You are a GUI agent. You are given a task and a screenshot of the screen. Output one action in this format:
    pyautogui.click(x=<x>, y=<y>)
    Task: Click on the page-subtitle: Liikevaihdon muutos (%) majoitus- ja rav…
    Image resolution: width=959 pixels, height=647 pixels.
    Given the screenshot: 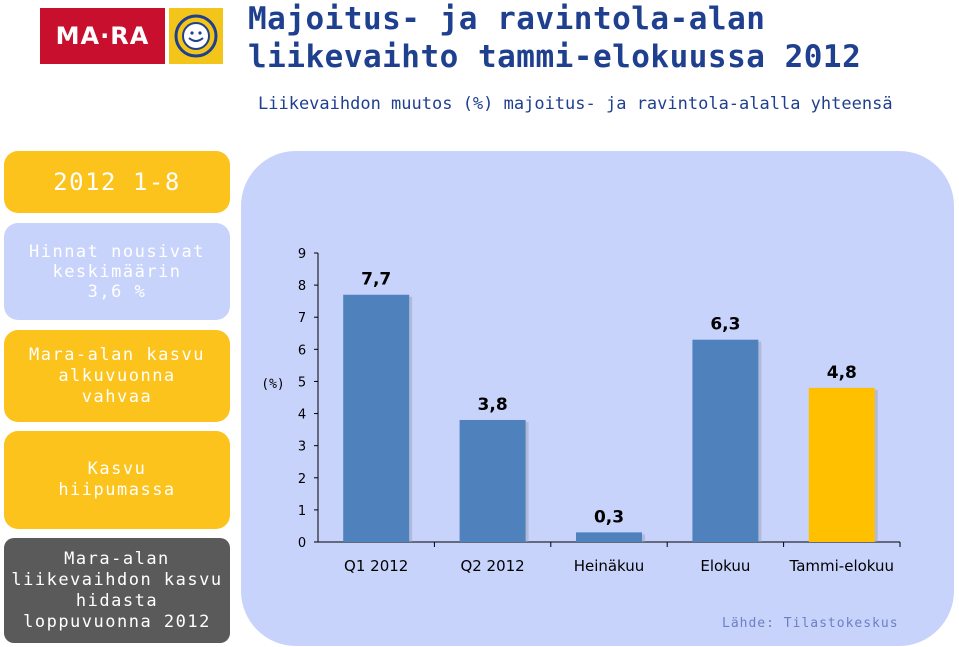 What is the action you would take?
    pyautogui.click(x=575, y=104)
    